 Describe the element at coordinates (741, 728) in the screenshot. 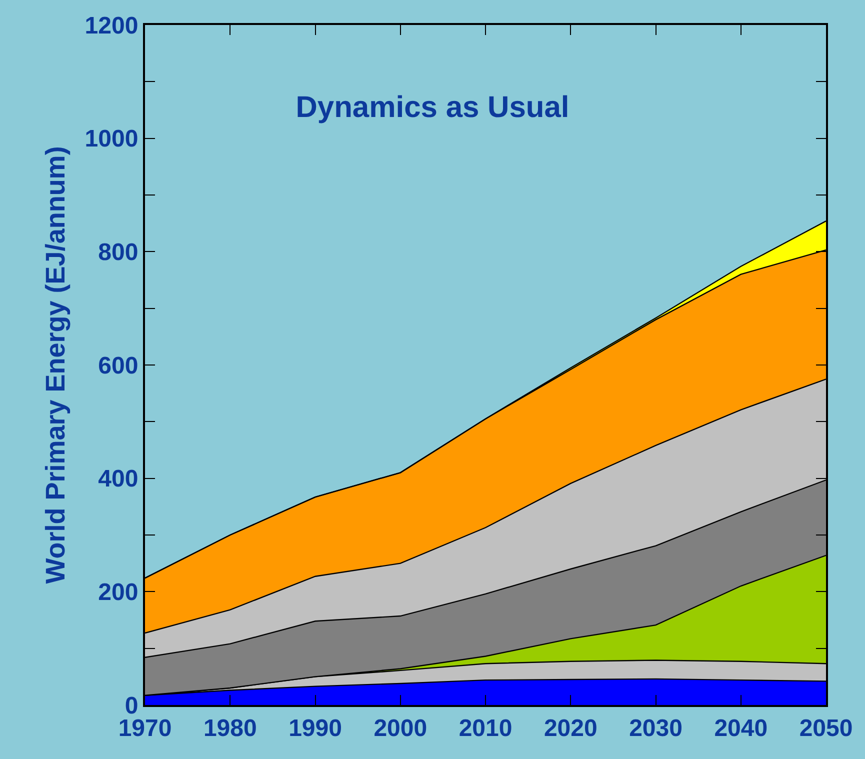

I see `x-tick-label: 2040` at that location.